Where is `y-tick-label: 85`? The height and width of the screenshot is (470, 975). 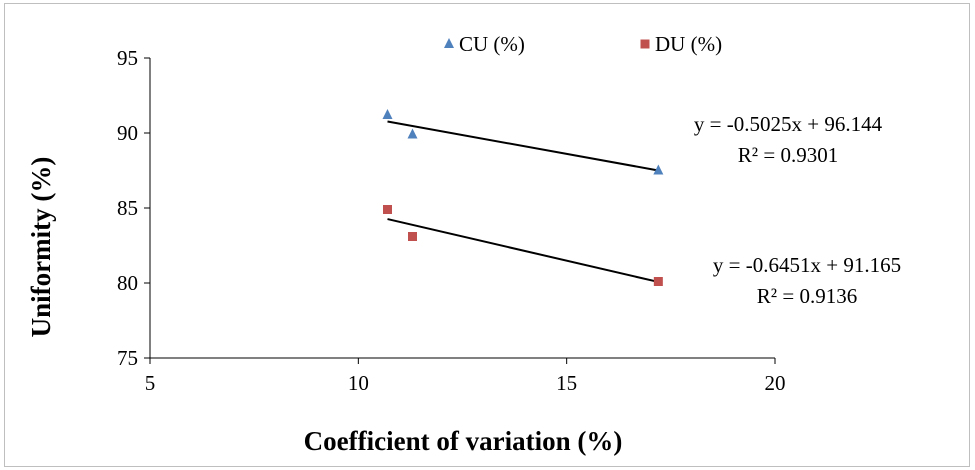
y-tick-label: 85 is located at coordinates (127, 208).